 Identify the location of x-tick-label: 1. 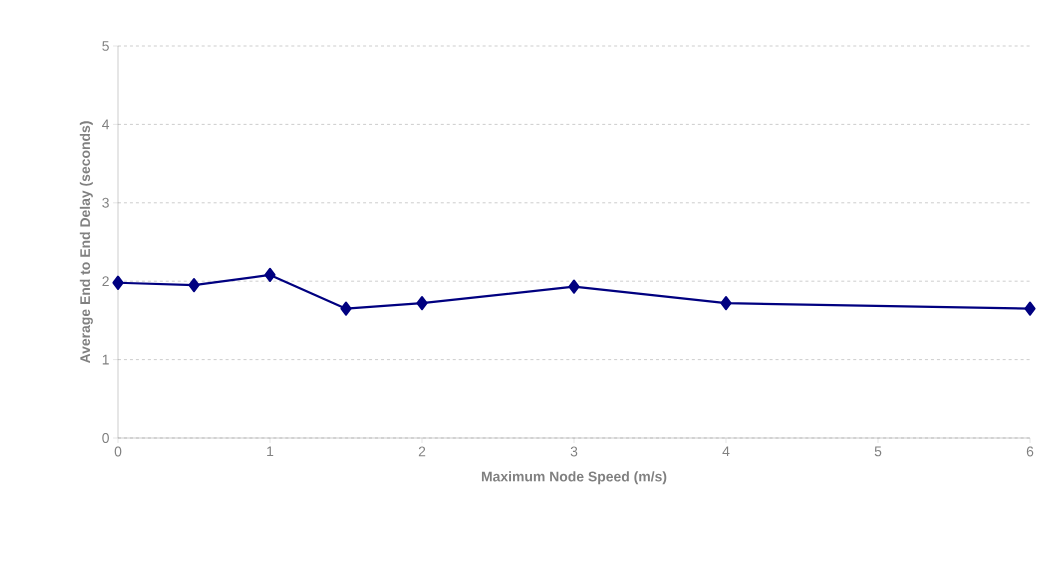
(270, 451).